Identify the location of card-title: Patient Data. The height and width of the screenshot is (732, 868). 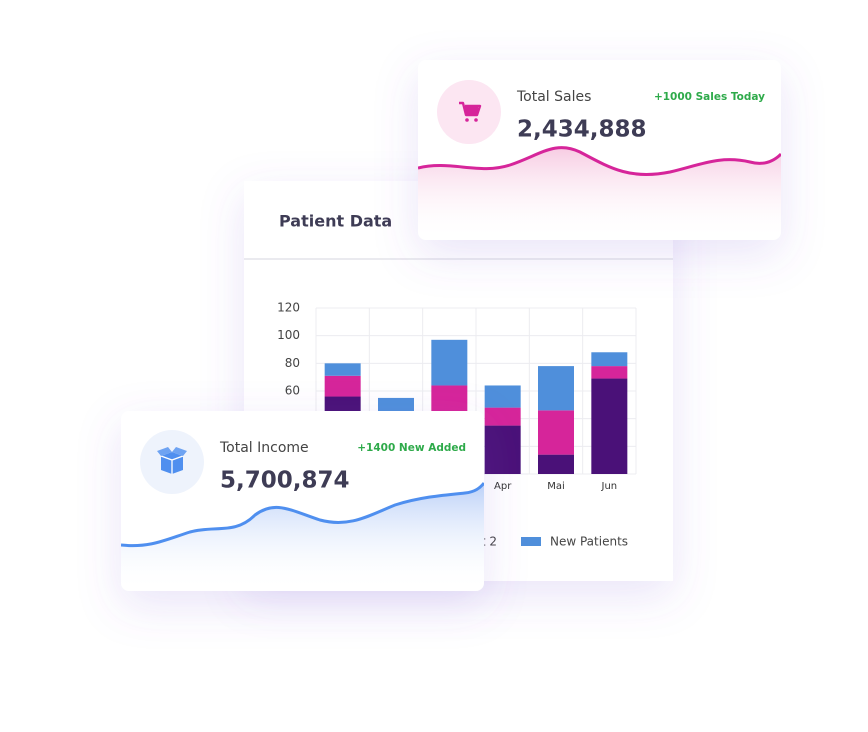
(335, 221).